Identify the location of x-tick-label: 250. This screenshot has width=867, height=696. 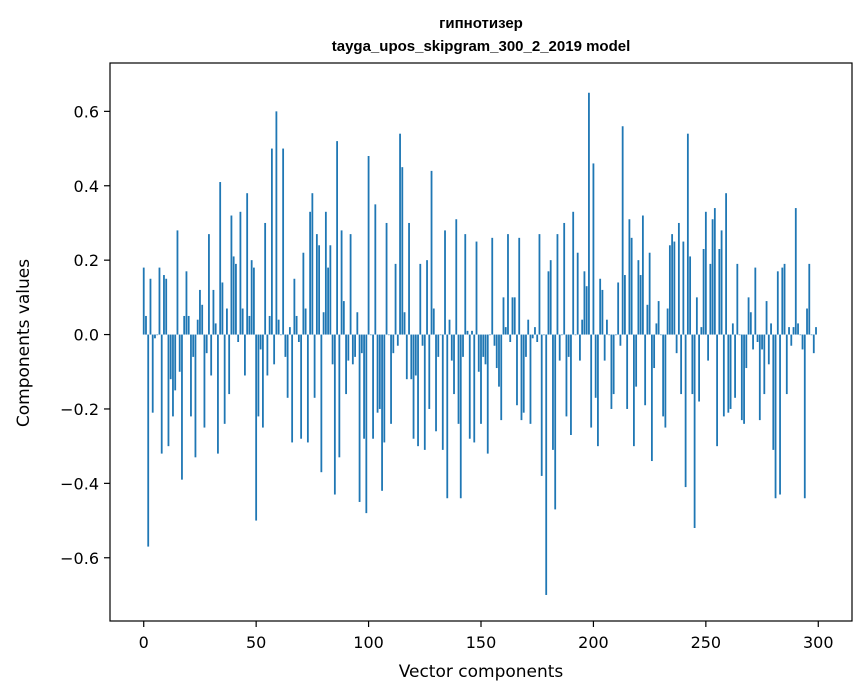
(706, 642).